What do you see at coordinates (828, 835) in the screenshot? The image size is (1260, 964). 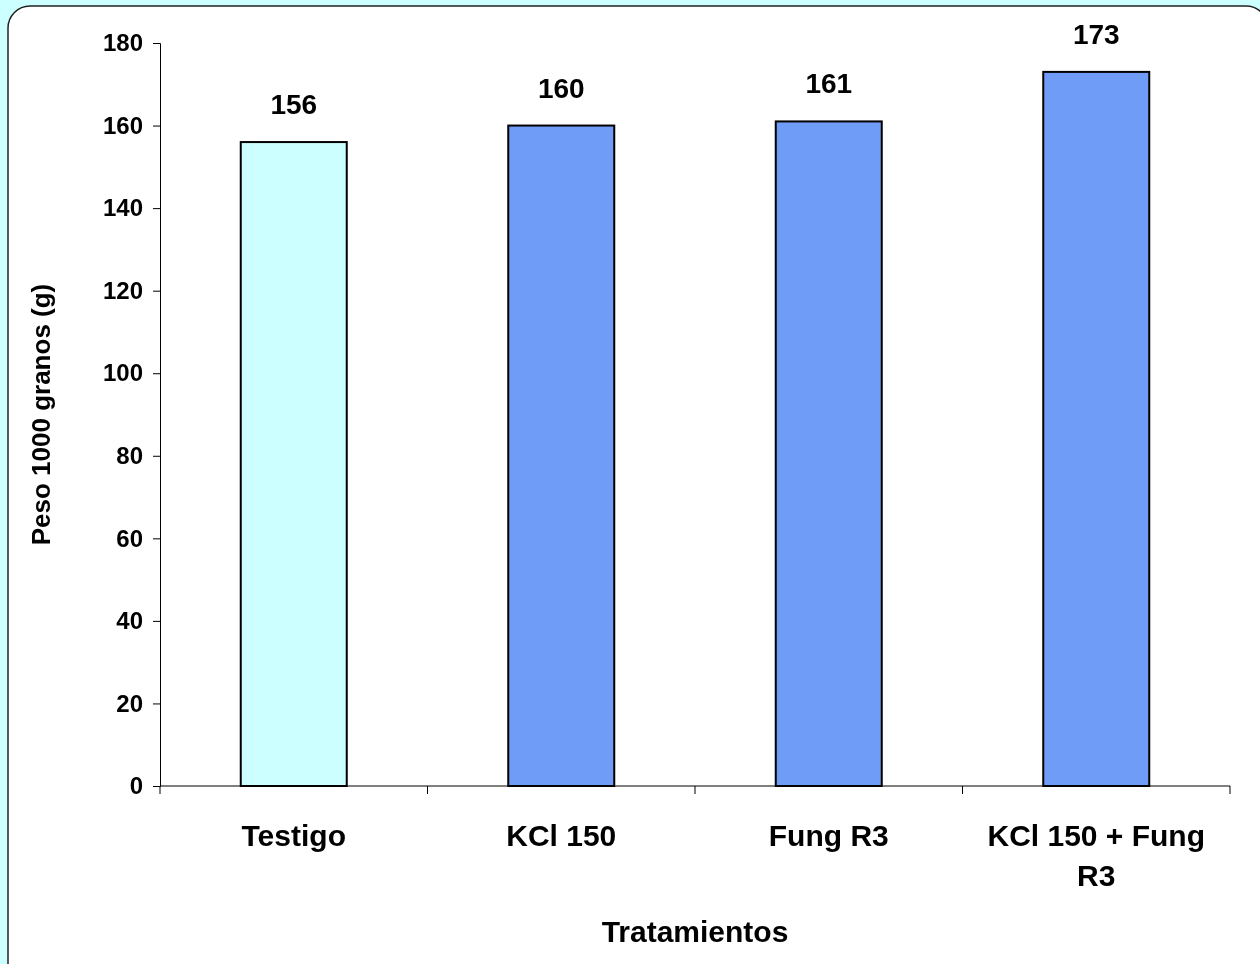 I see `x-tick-label: Fung R3` at bounding box center [828, 835].